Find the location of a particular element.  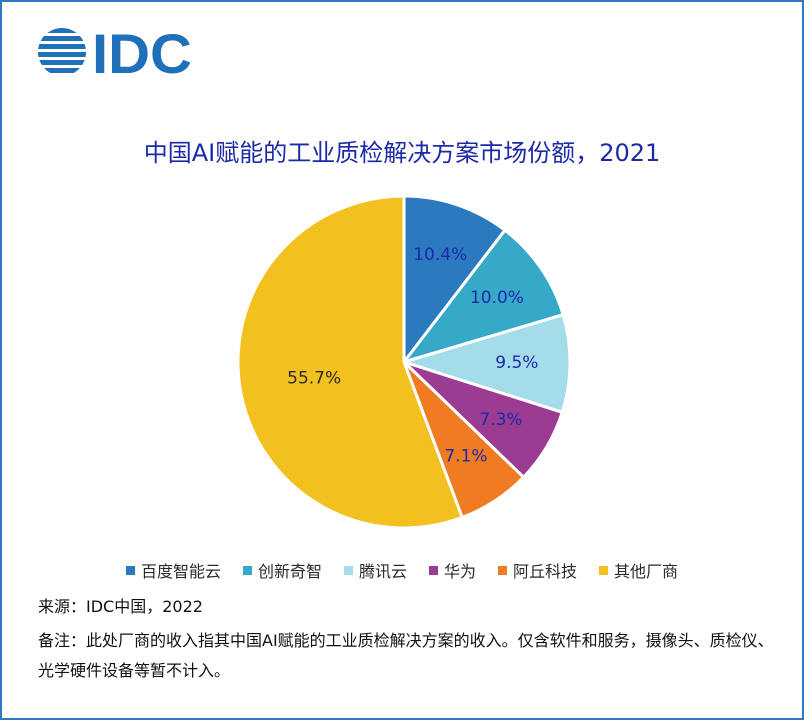

pie-slice-label-5: 7.1% is located at coordinates (465, 456).